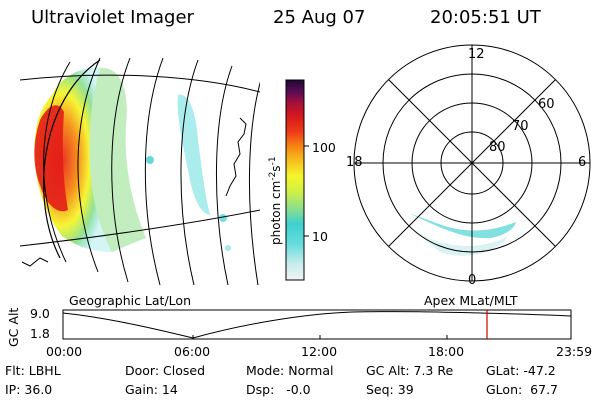 This screenshot has width=600, height=400. Describe the element at coordinates (497, 147) in the screenshot. I see `mlat-label-80: 80` at that location.